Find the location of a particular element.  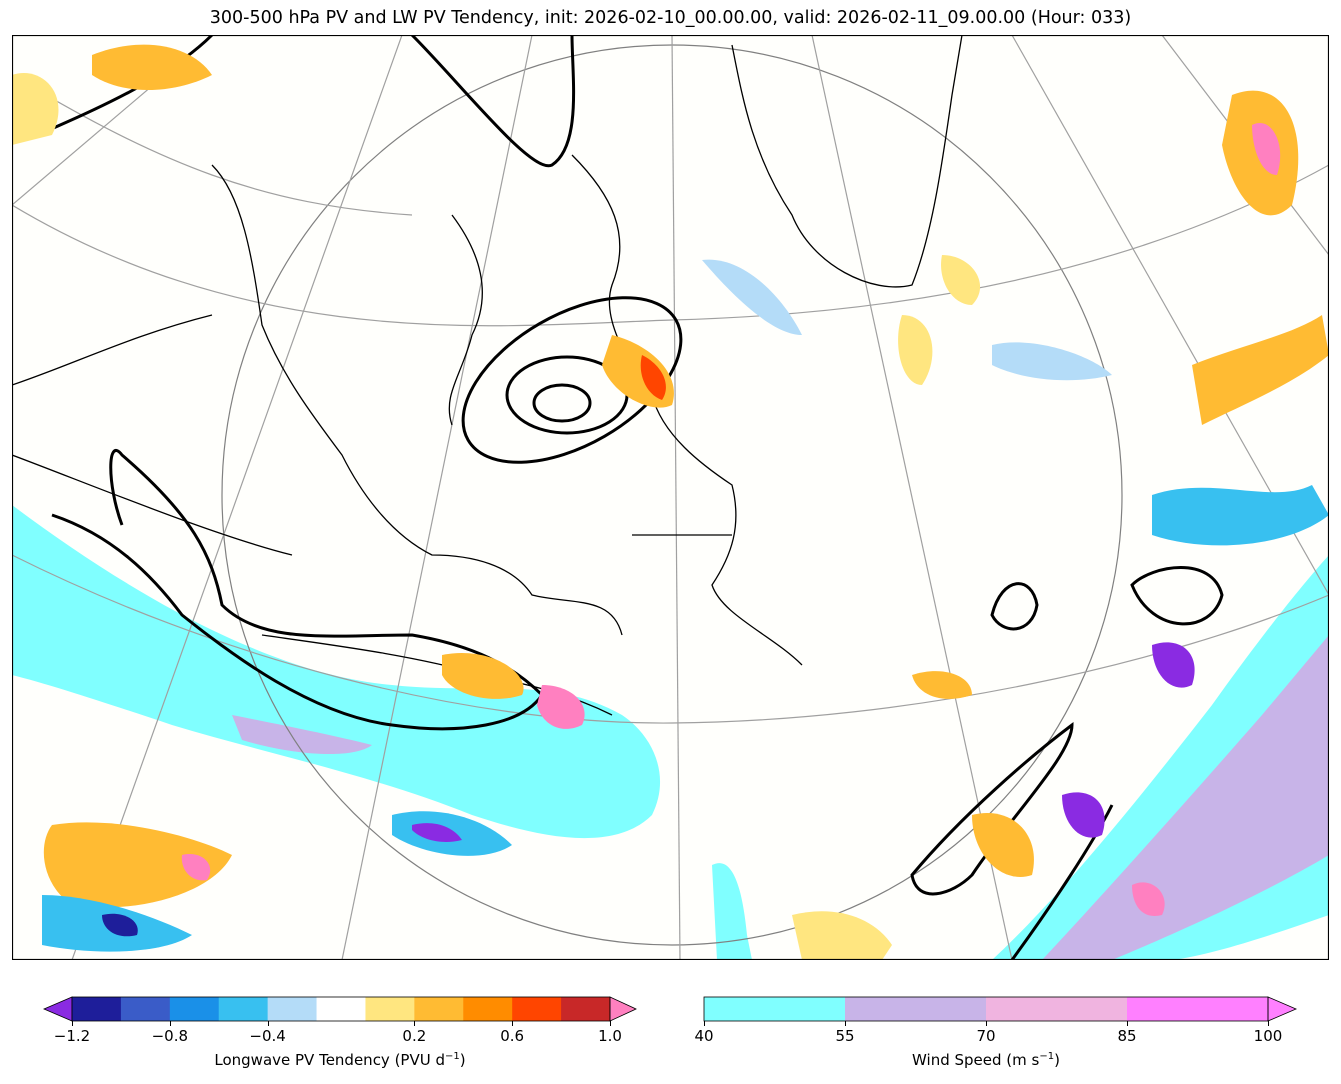

colorbar-pv-tendency-label-text: Longwave PV Tendency (PVU d is located at coordinates (330, 1060).